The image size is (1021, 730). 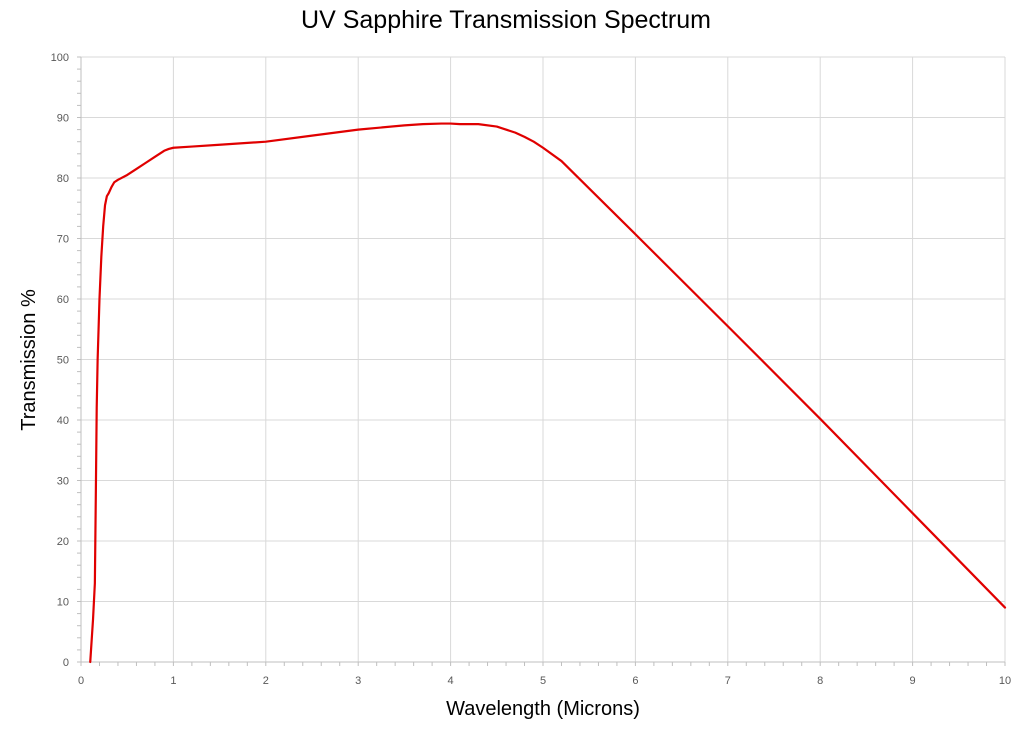 What do you see at coordinates (1005, 681) in the screenshot?
I see `x-tick-label: 10` at bounding box center [1005, 681].